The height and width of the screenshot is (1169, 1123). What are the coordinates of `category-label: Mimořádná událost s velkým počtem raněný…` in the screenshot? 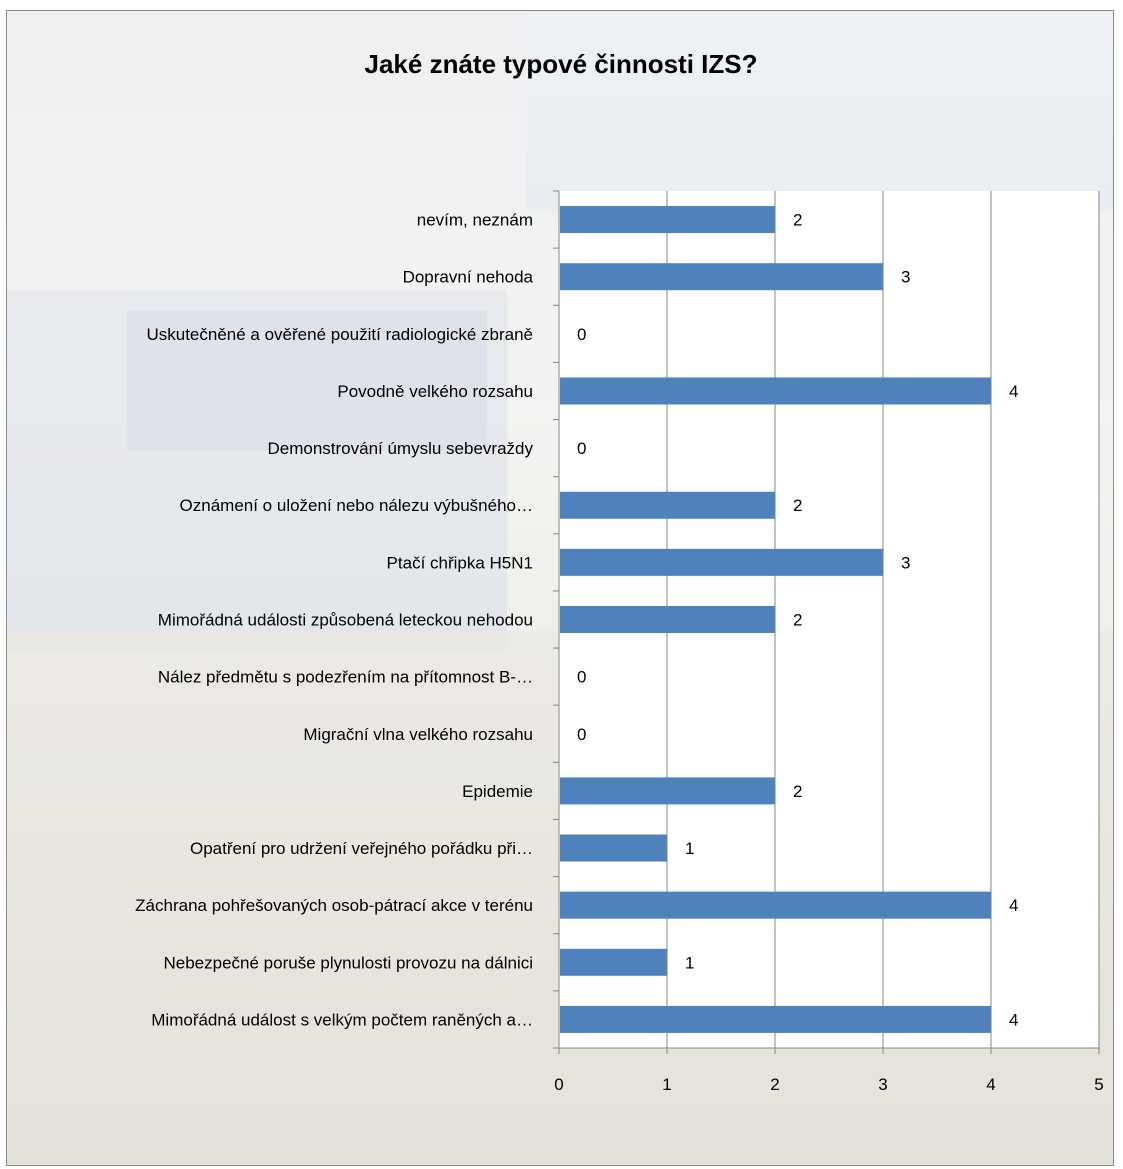 It's located at (342, 1019).